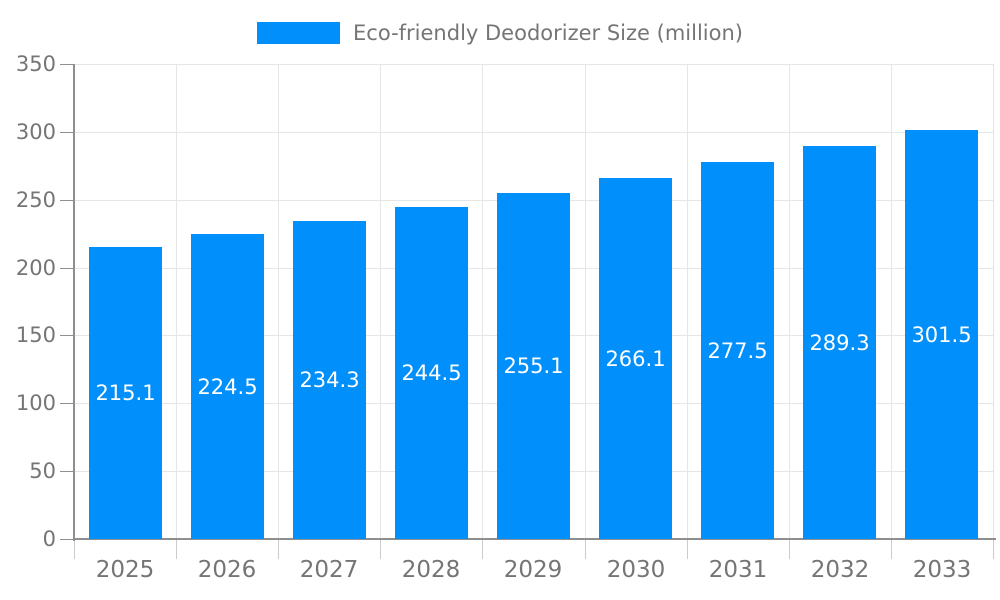  I want to click on y-tick-label: 50, so click(42, 471).